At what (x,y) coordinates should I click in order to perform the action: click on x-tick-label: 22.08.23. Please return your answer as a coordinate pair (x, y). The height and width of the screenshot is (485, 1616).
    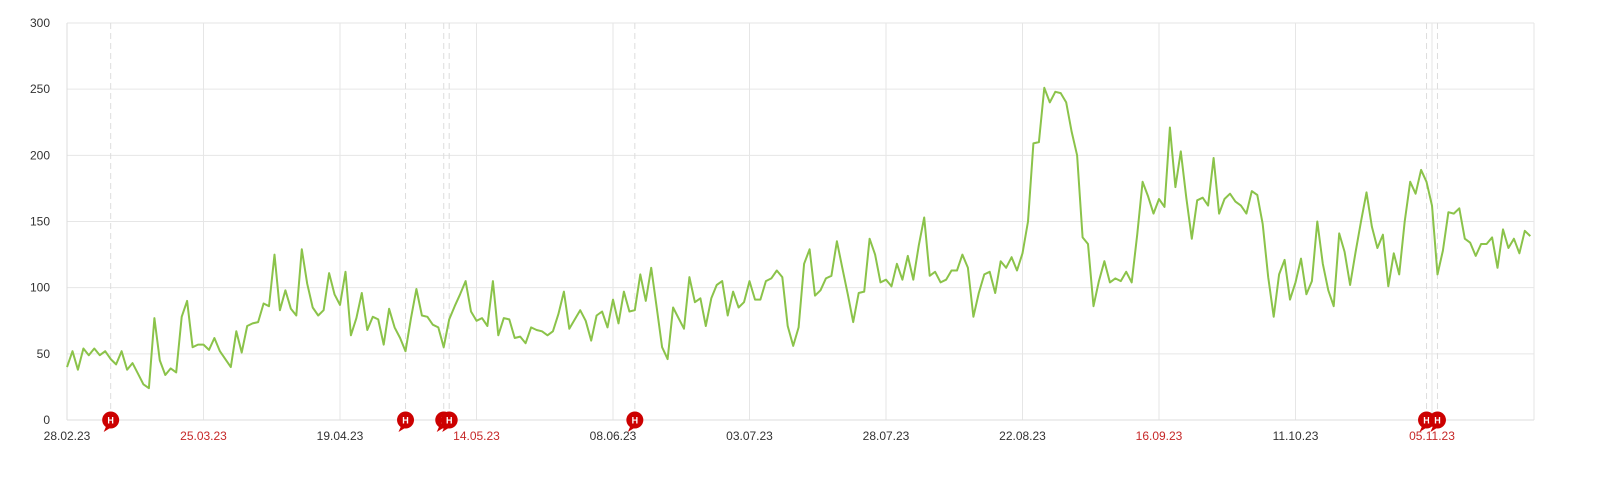
    Looking at the image, I should click on (1022, 436).